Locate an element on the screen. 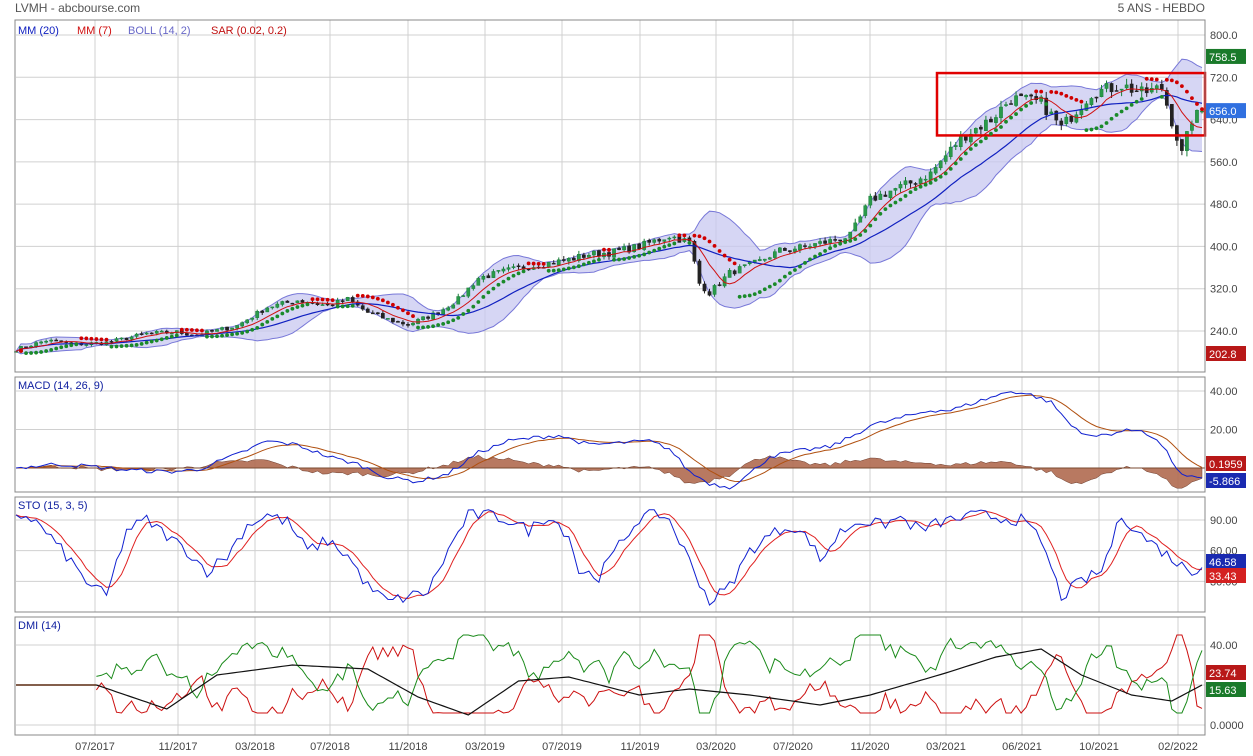 This screenshot has width=1253, height=756. y-tick-label-price: 320.0 is located at coordinates (1224, 290).